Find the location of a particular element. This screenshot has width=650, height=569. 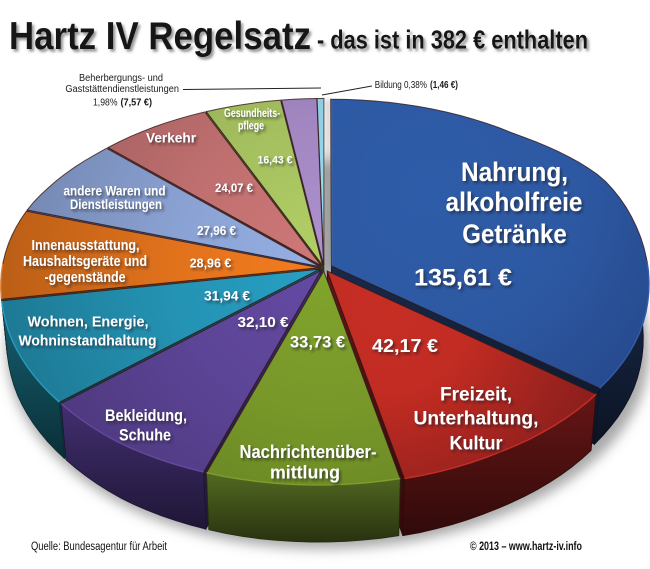

svg-text: 31,94 € is located at coordinates (227, 296).